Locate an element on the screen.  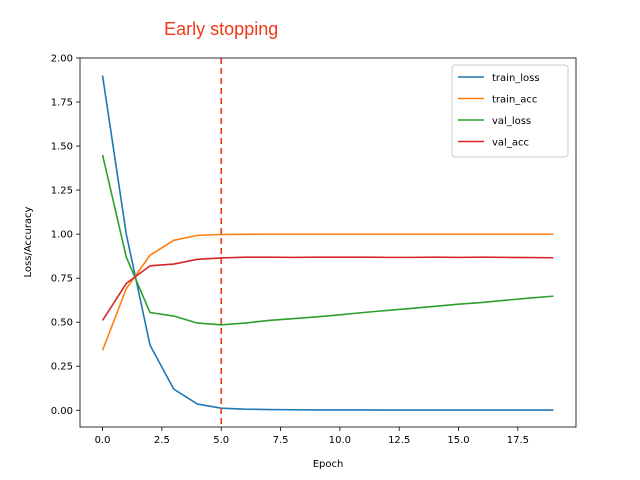
legend-label-train_loss: train_loss is located at coordinates (516, 78).